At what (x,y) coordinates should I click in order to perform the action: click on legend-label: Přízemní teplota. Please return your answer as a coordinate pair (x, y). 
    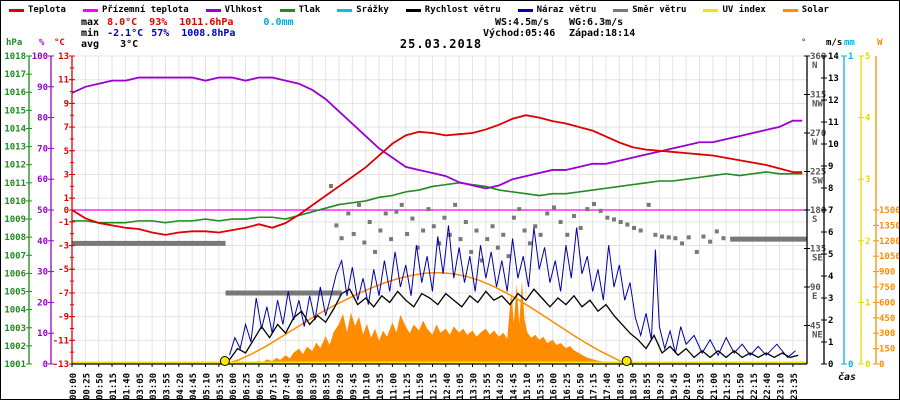
    Looking at the image, I should click on (145, 10).